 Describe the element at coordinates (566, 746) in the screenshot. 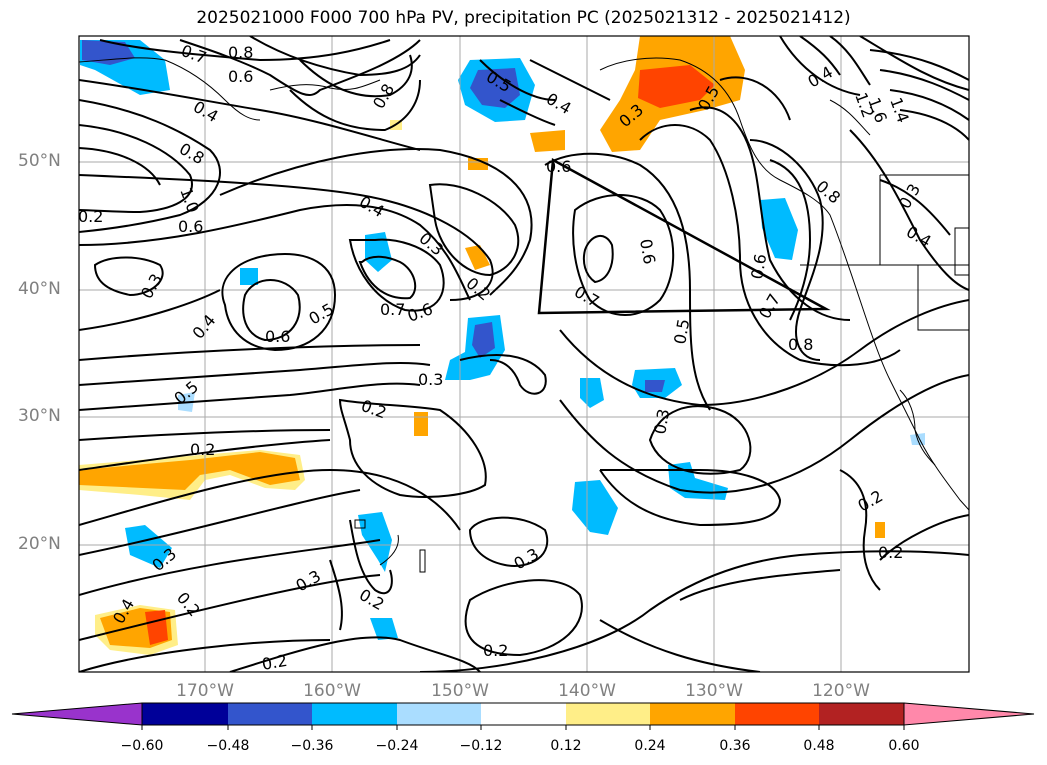

I see `colorbar-tick-label: 0.12` at that location.